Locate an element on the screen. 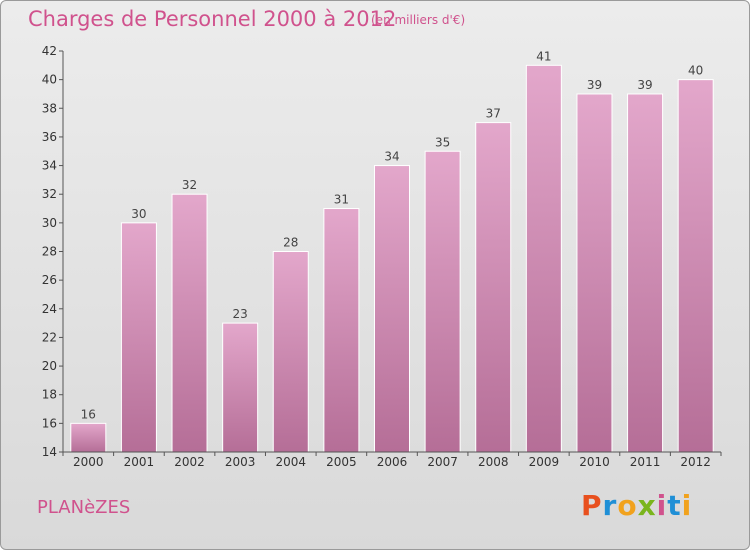 The width and height of the screenshot is (750, 550). data-label-2009: 41 is located at coordinates (543, 56).